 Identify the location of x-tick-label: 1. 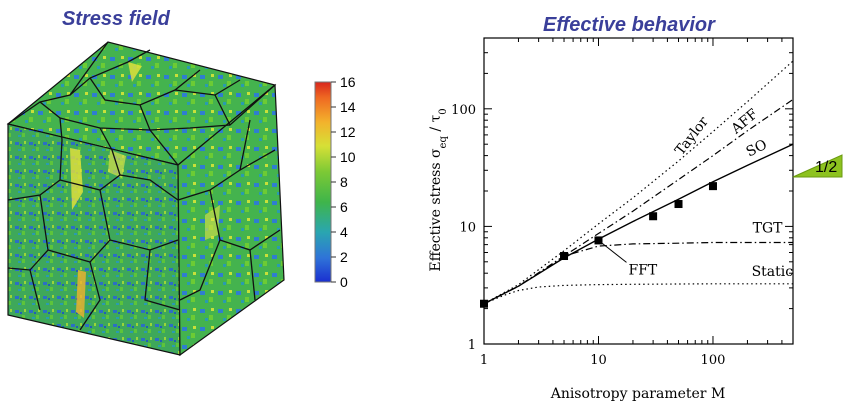
(484, 360).